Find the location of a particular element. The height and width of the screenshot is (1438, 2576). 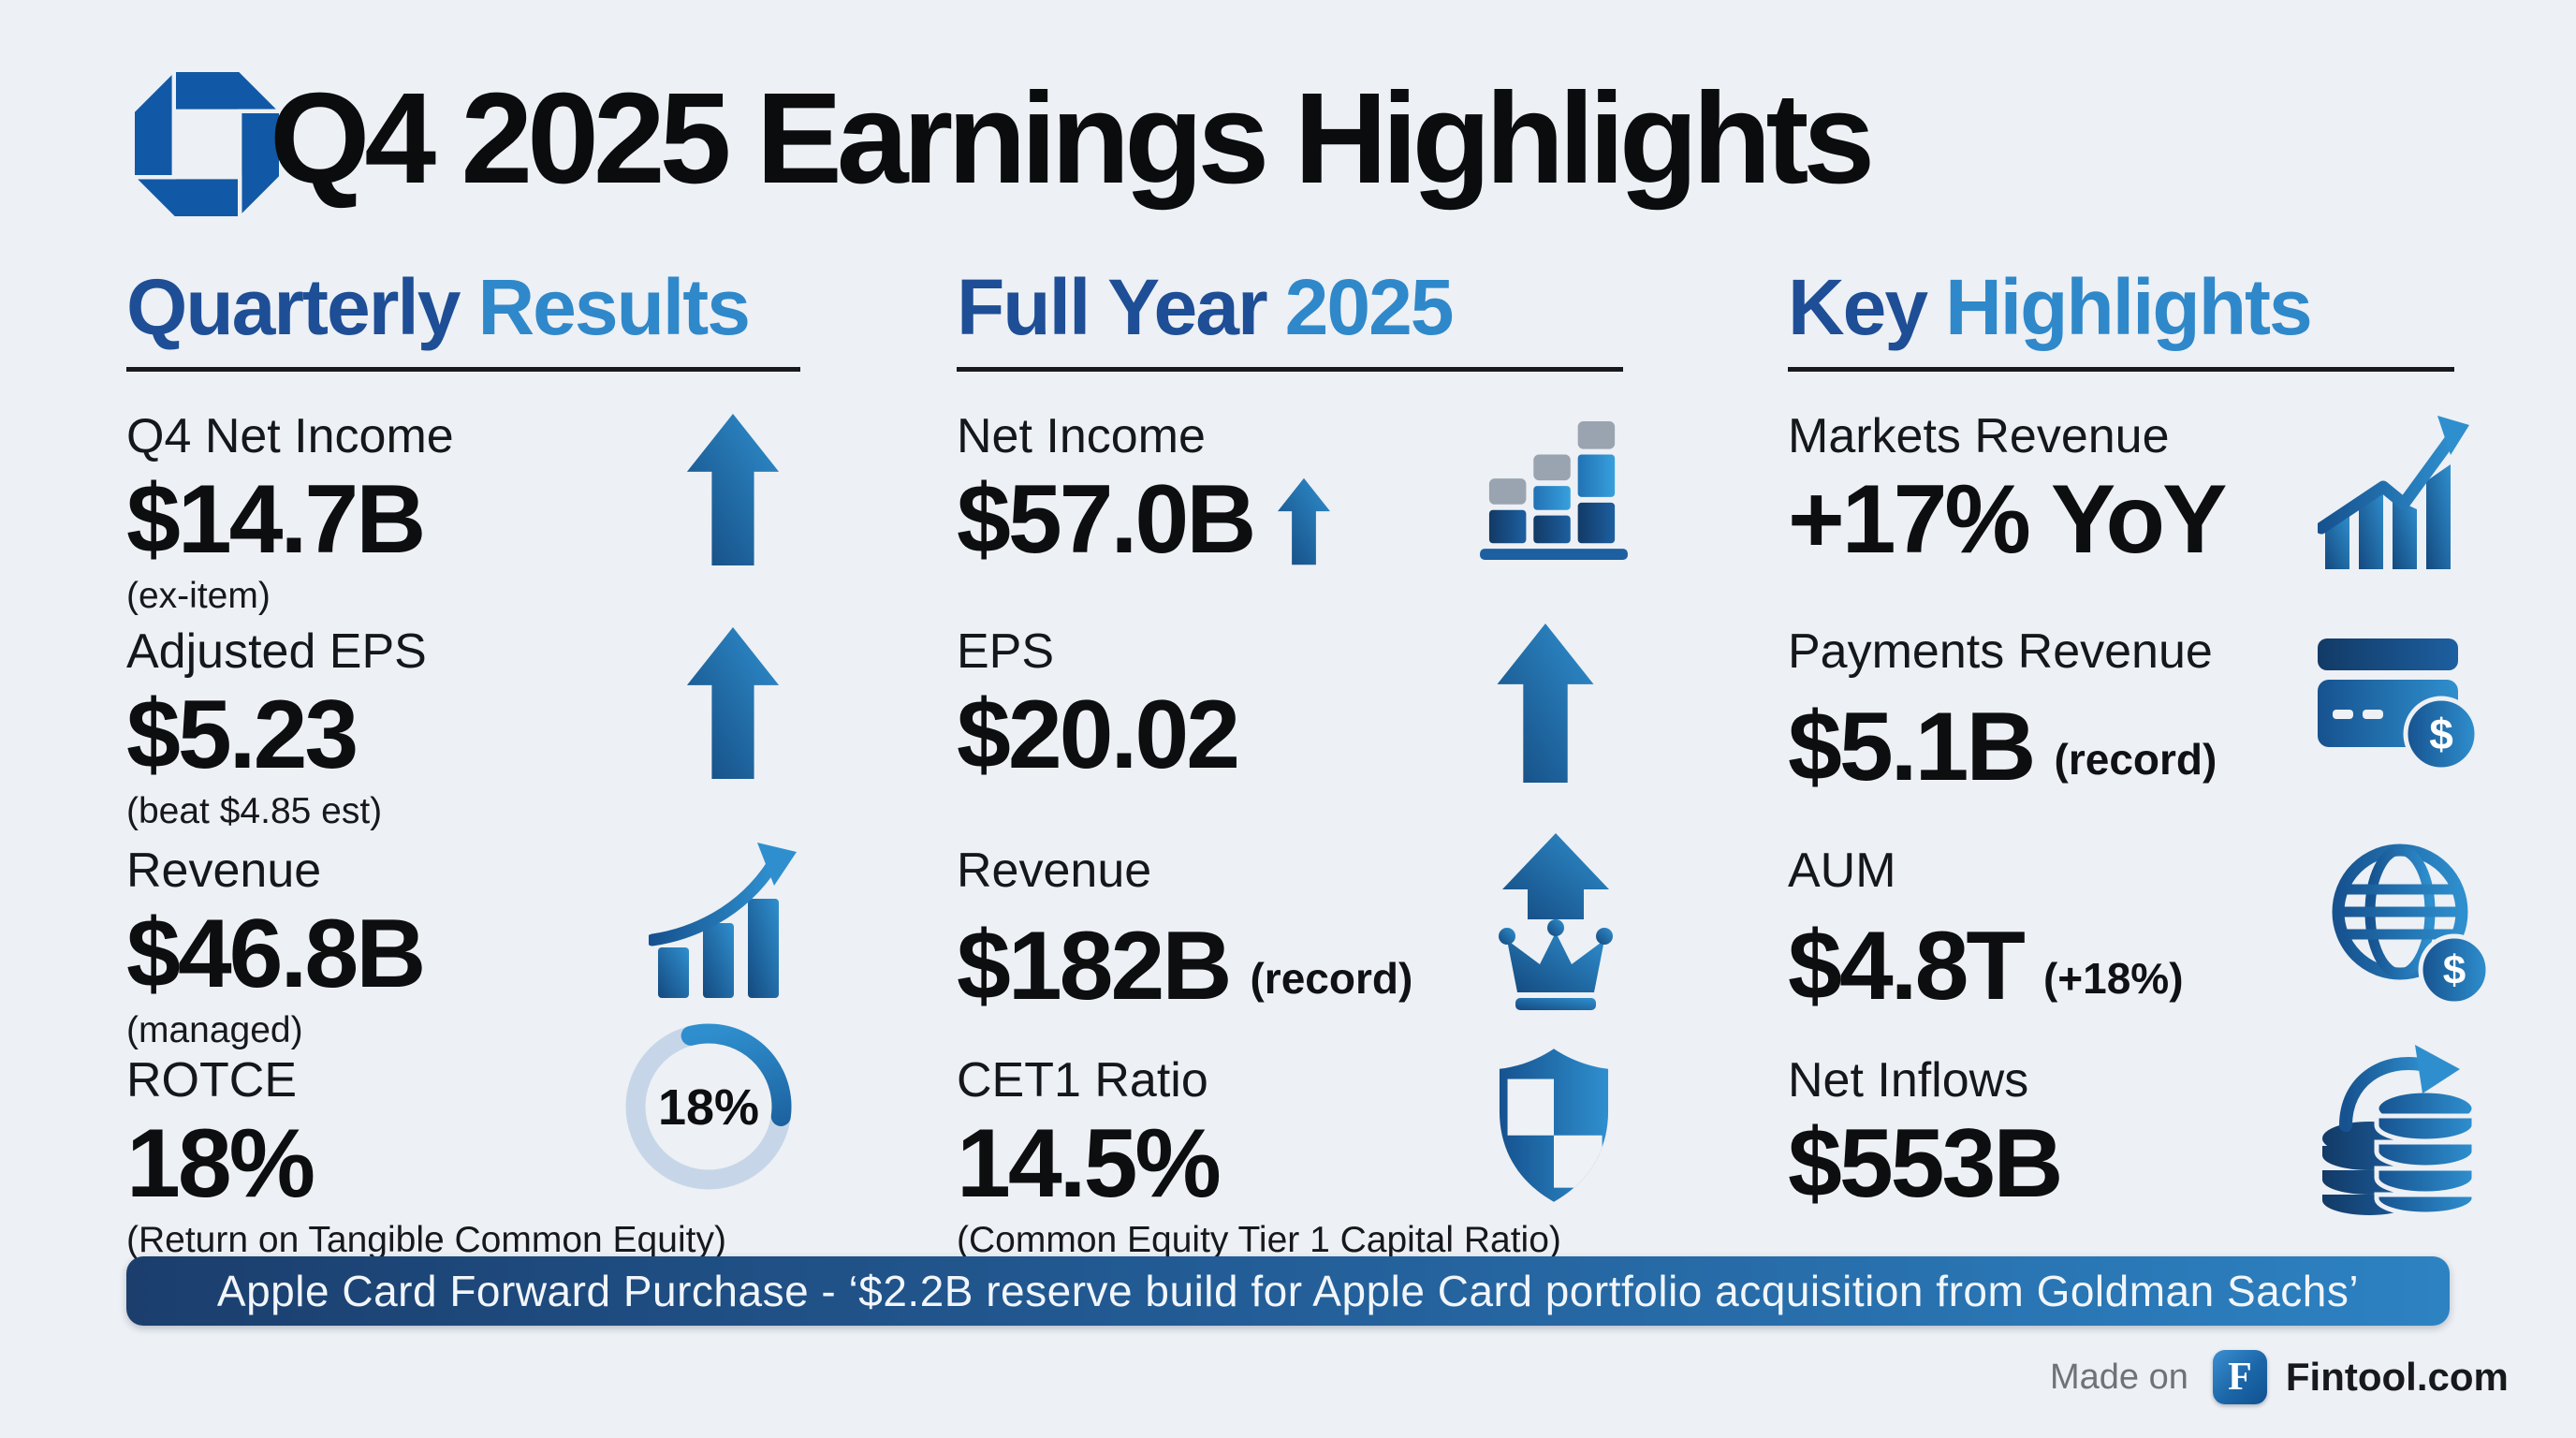

fintool-logo-icon: F is located at coordinates (2239, 1377).